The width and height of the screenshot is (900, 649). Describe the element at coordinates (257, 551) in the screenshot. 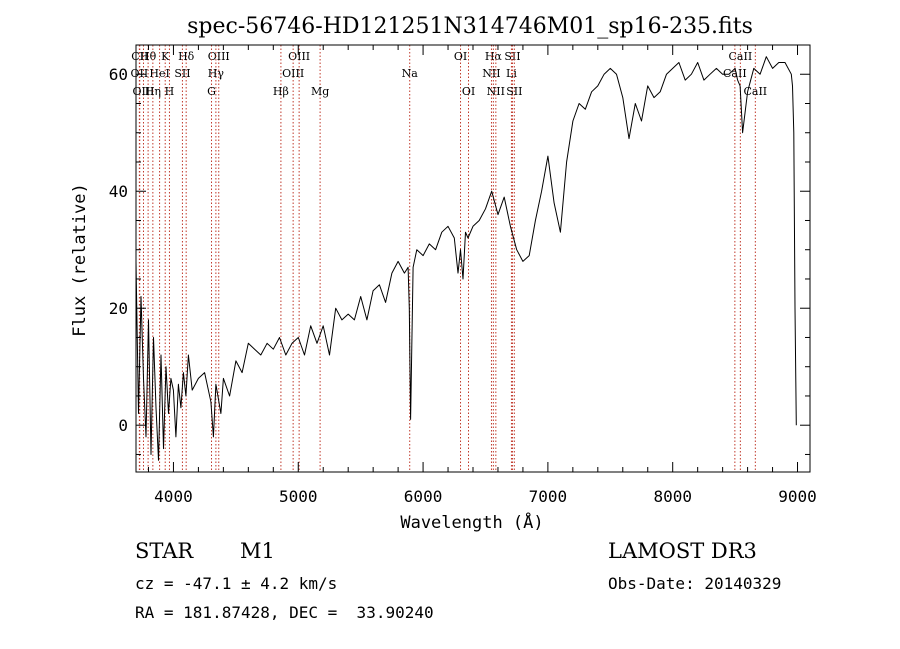

I see `object-subclass: M1` at that location.